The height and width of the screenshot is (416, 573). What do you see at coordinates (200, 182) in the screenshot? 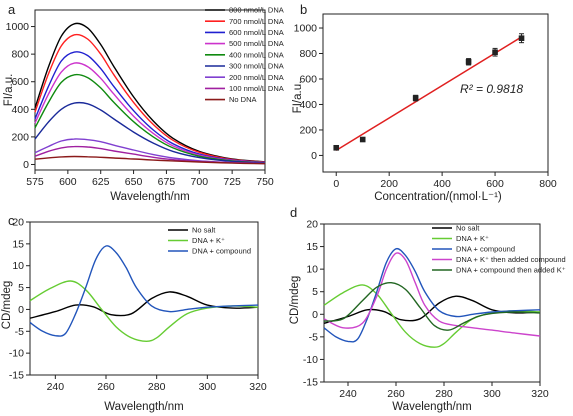
I see `x-tick-label: 700` at bounding box center [200, 182].